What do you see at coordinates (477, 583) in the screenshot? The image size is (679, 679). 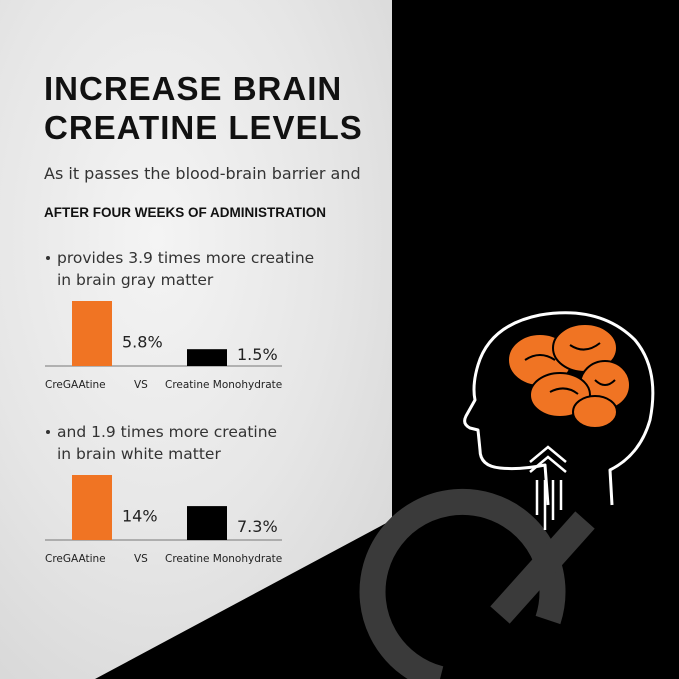 I see `logo-mark` at bounding box center [477, 583].